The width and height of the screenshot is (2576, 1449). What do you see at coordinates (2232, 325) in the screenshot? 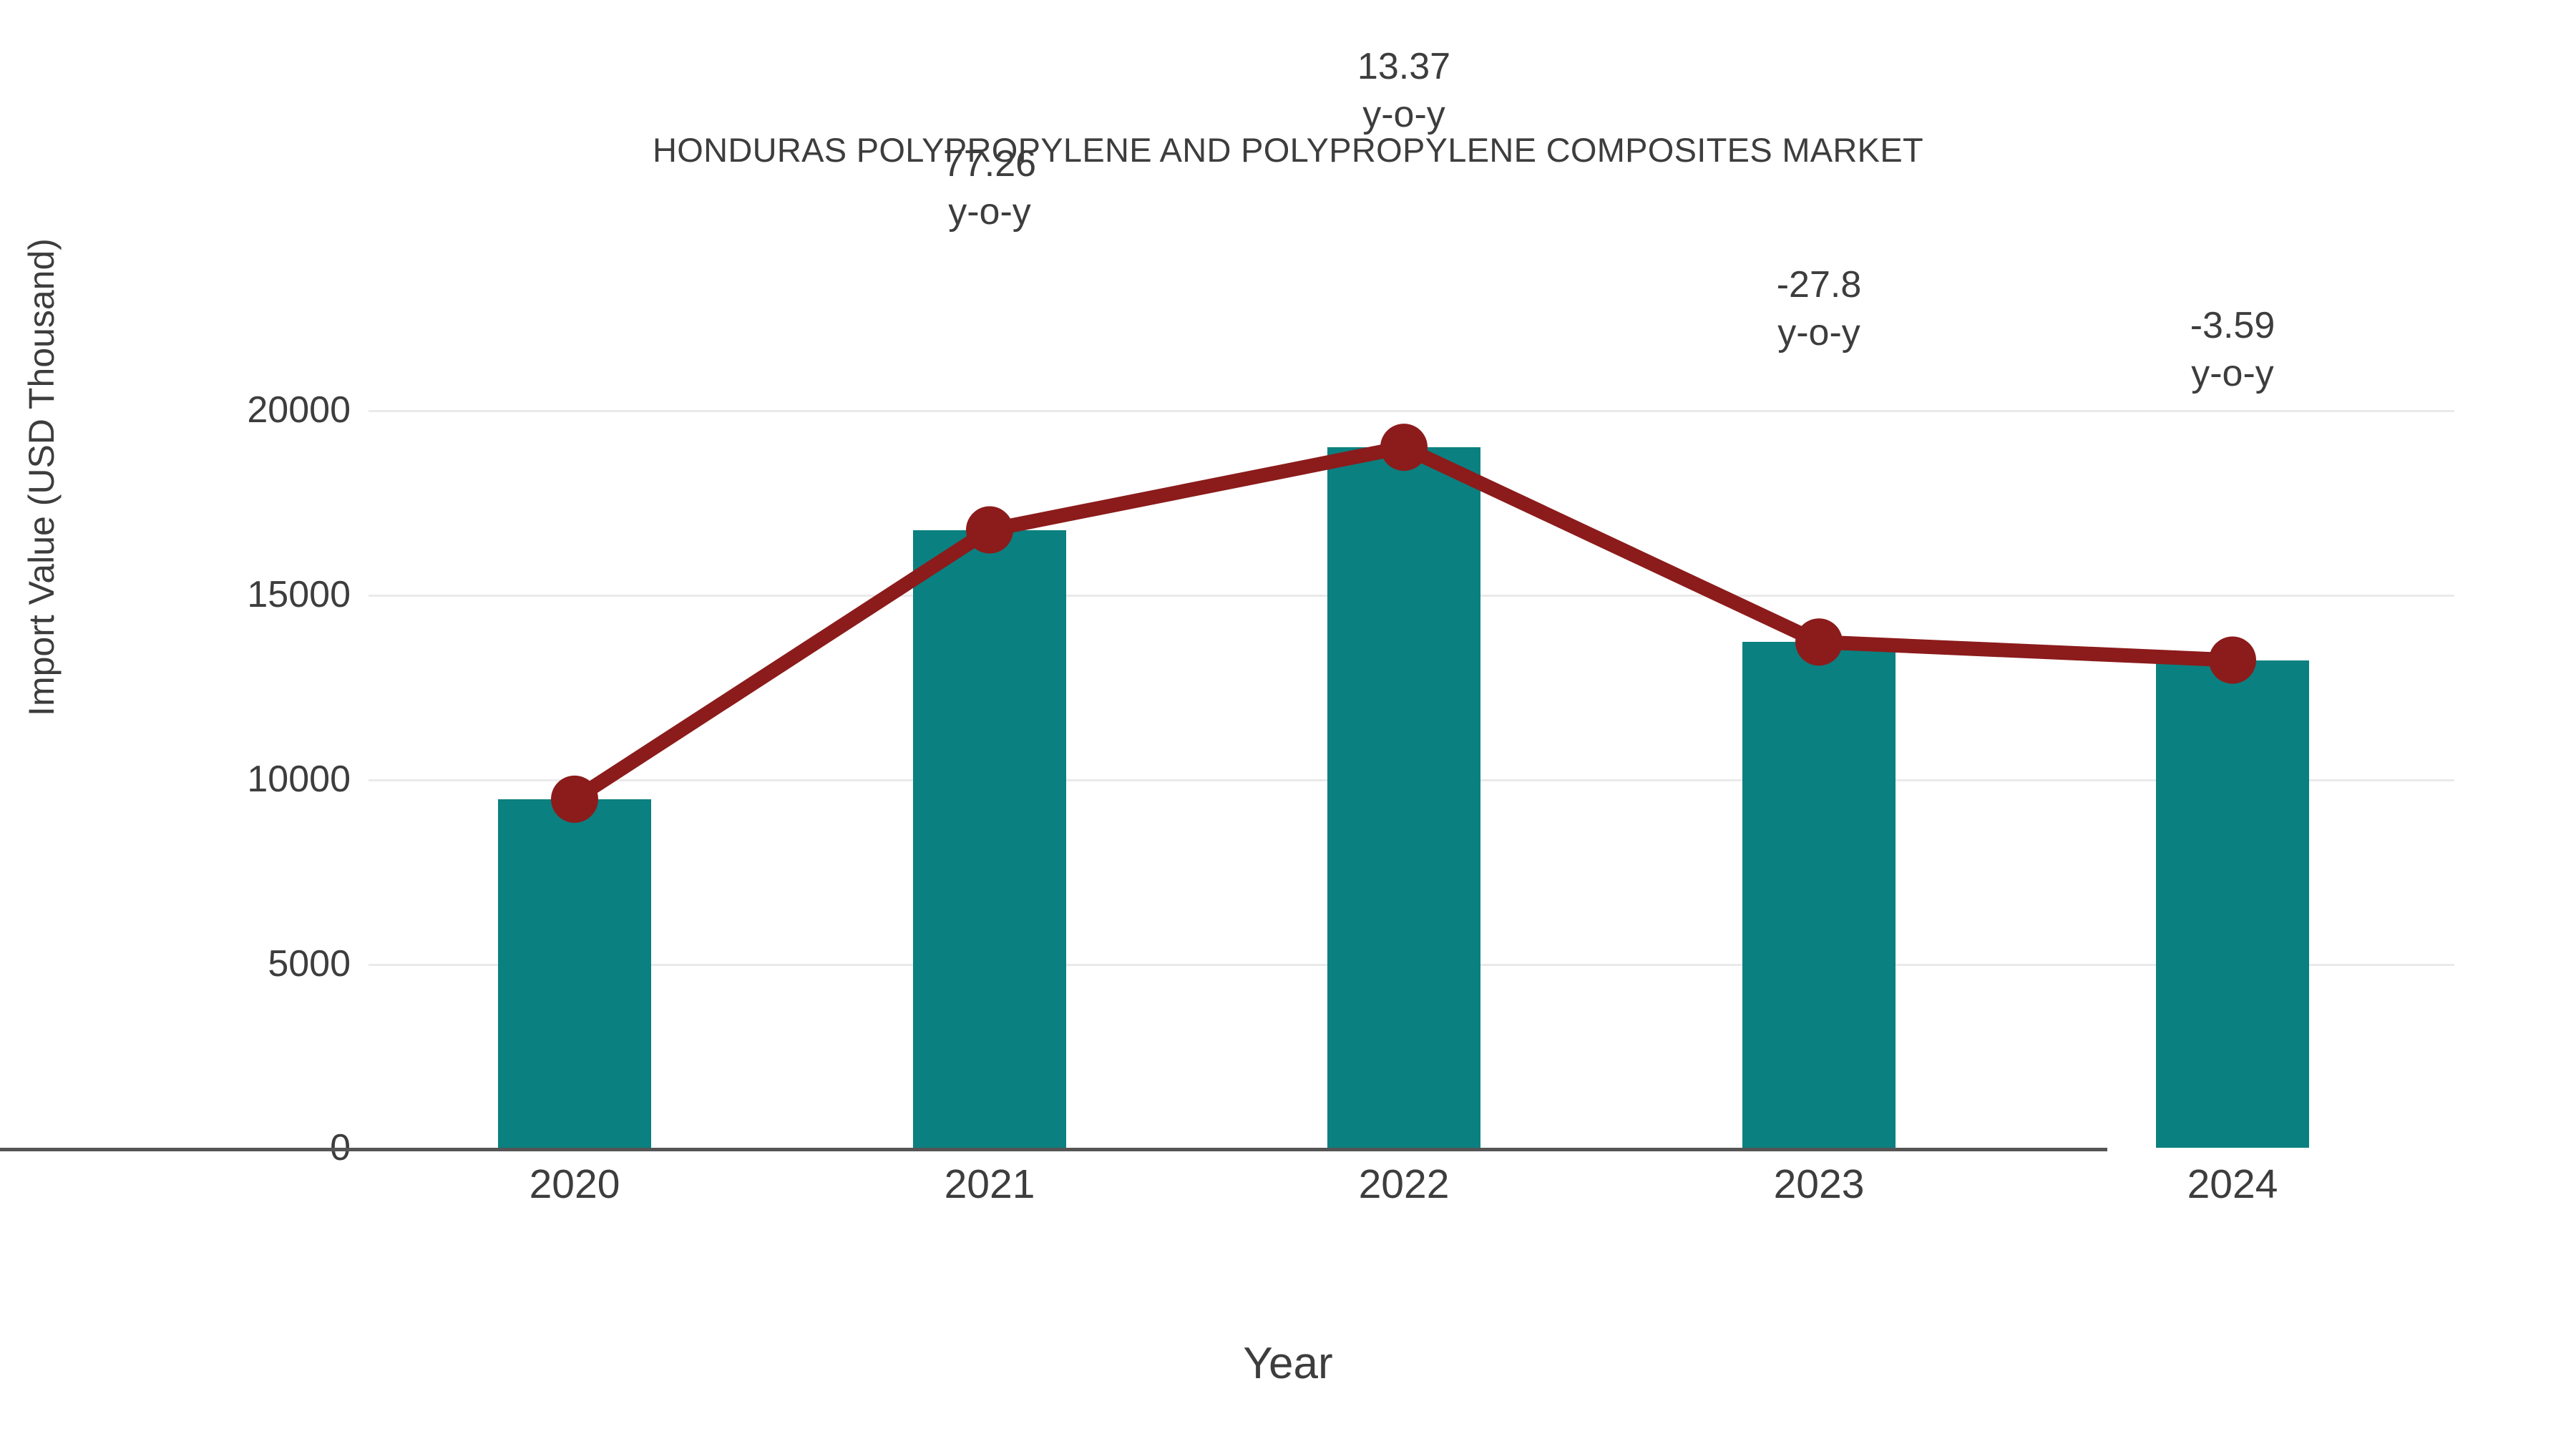
I see `annotation-2024-value: -3.59` at bounding box center [2232, 325].